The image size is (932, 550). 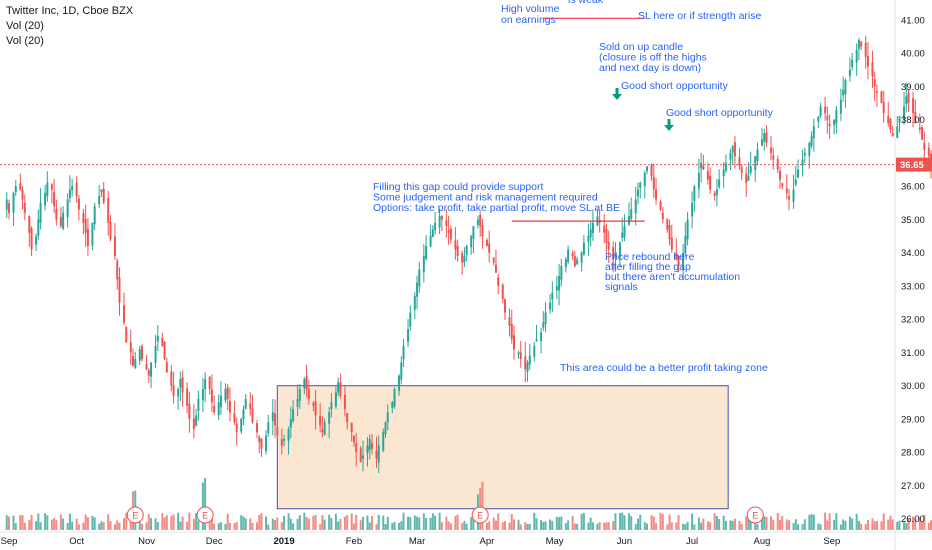 I want to click on y-tick-label: 35.00, so click(x=913, y=220).